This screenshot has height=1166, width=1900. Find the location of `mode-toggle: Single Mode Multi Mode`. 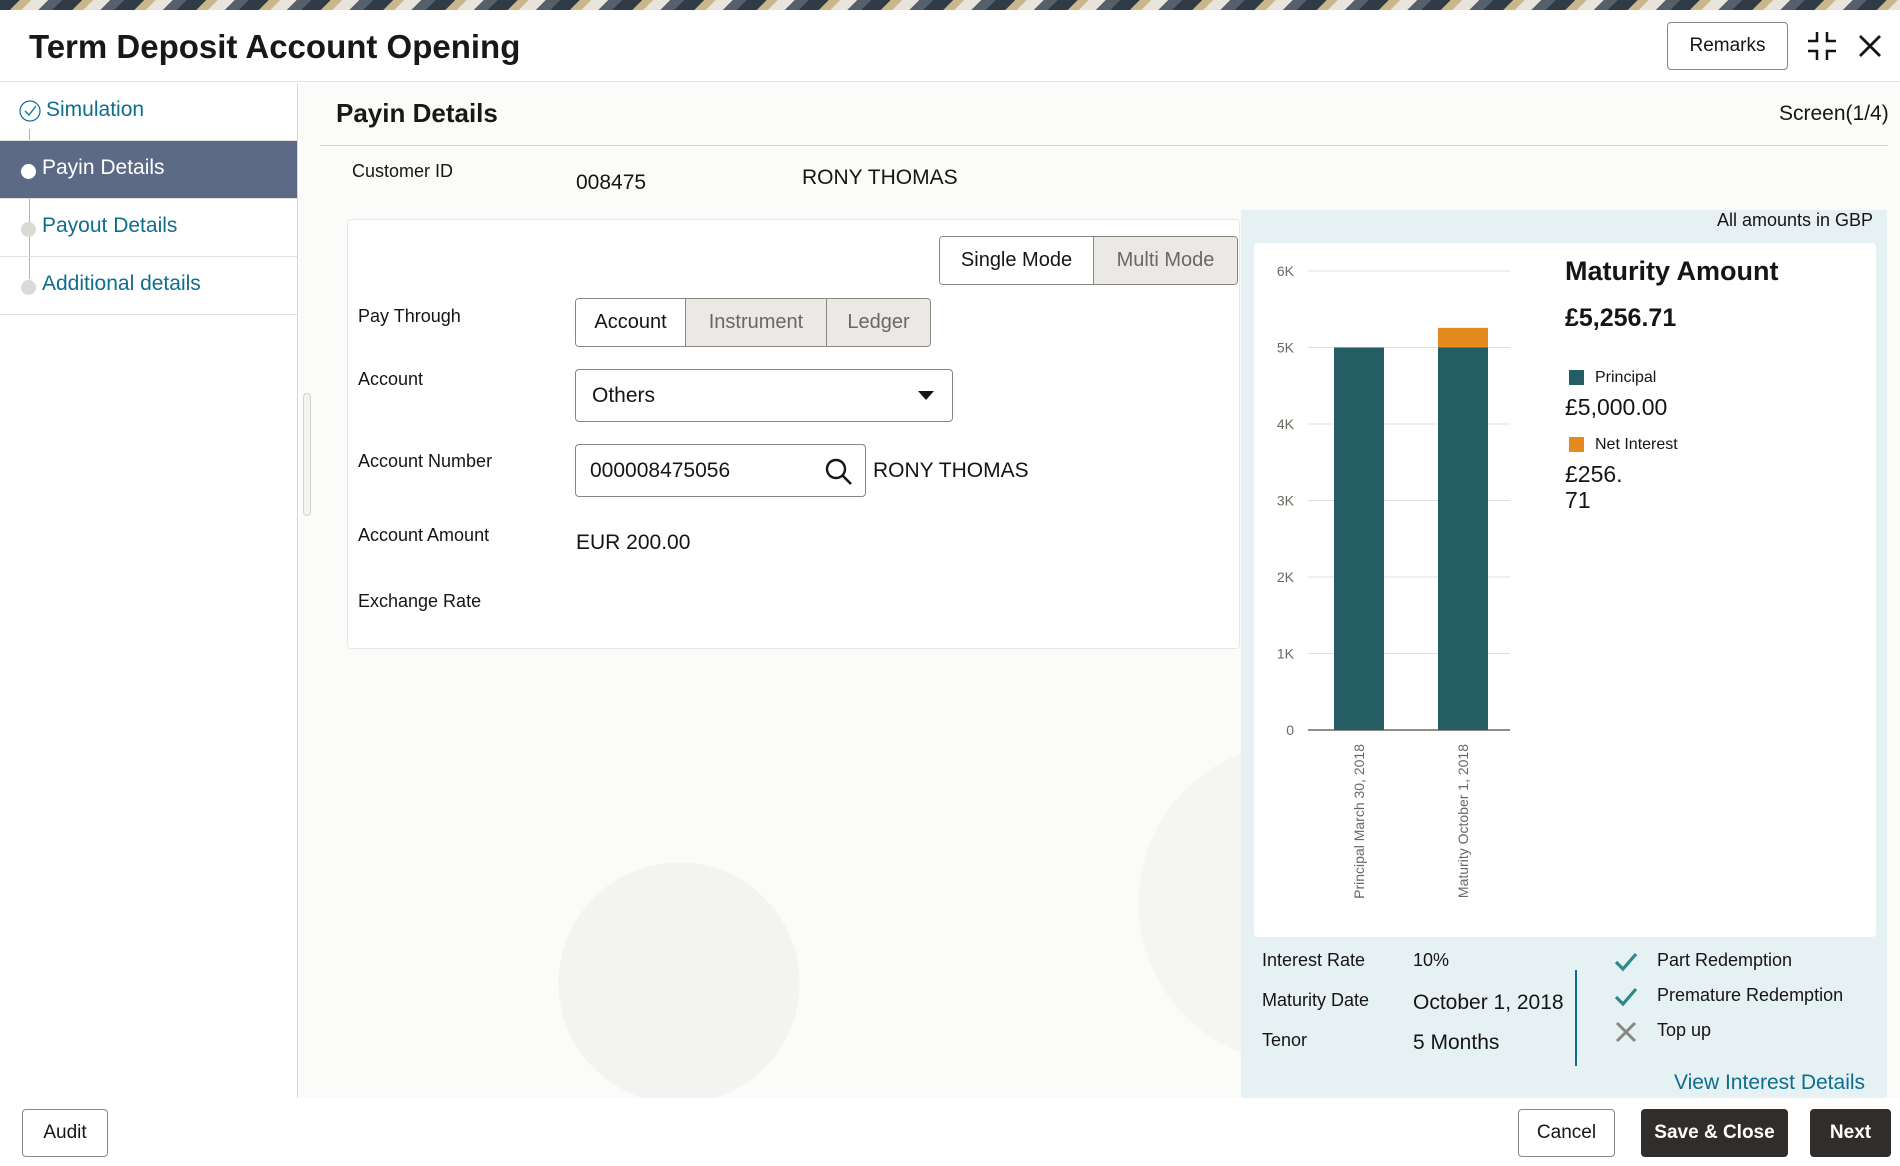

mode-toggle: Single Mode Multi Mode is located at coordinates (1088, 260).